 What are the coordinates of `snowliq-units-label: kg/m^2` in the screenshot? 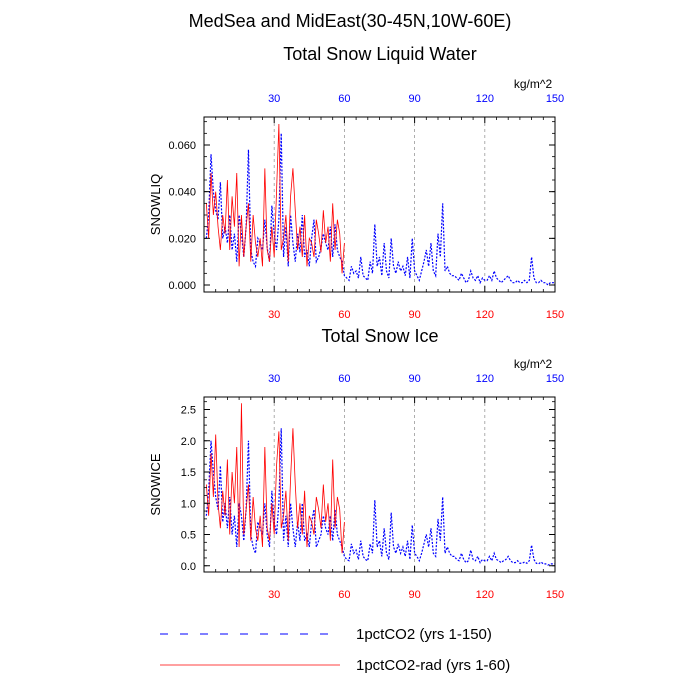 It's located at (533, 84).